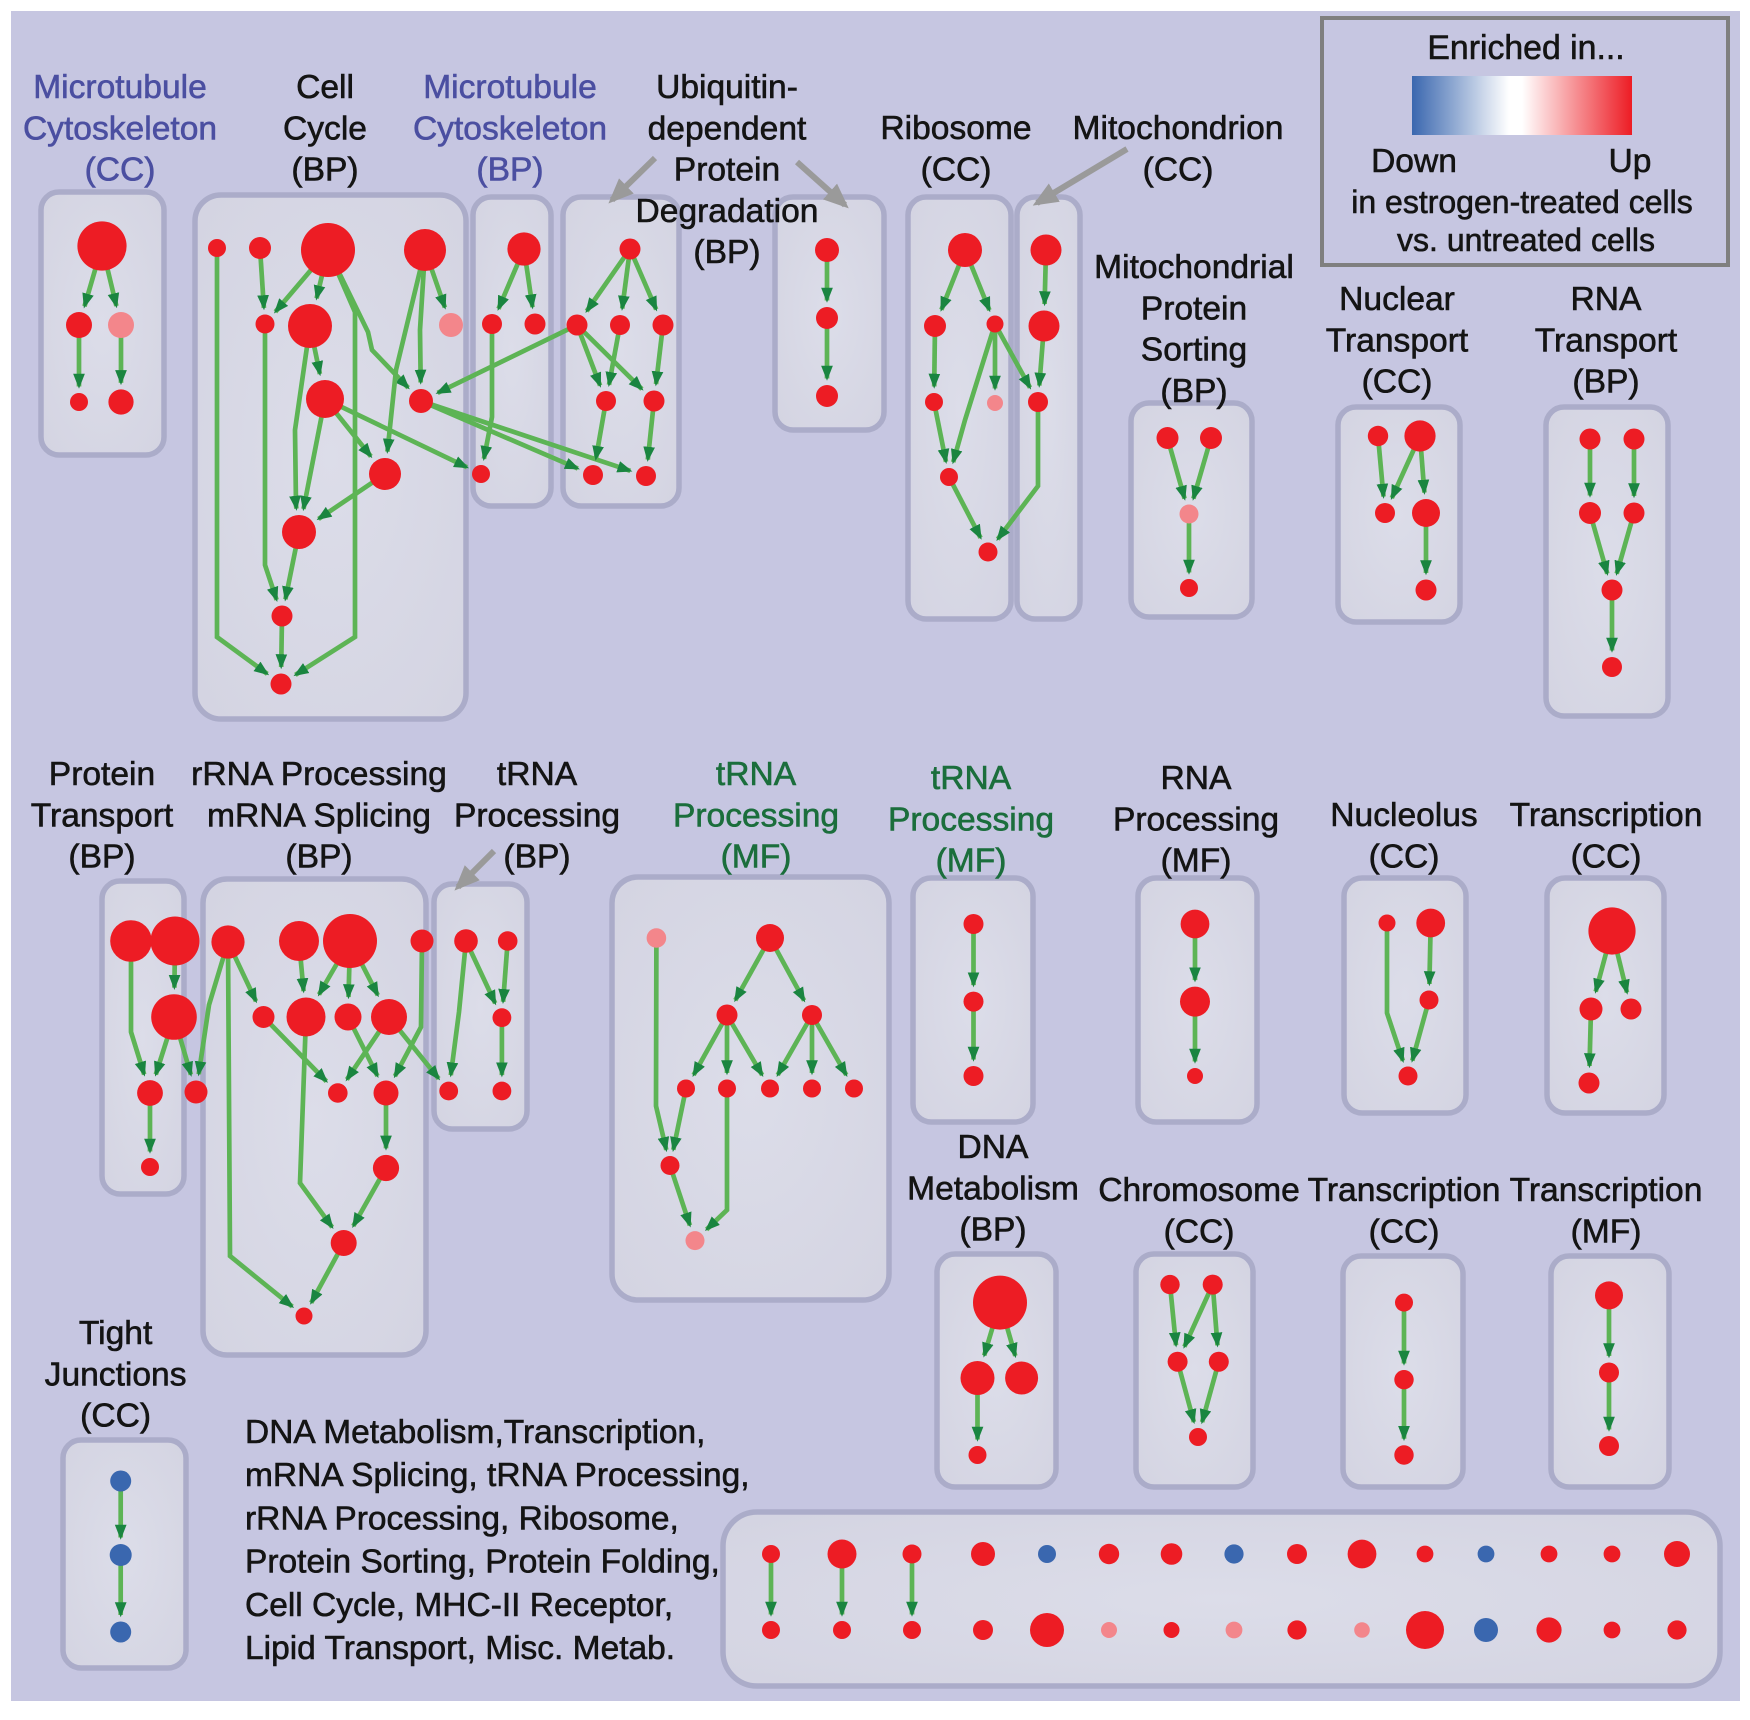 The image size is (1750, 1720). Describe the element at coordinates (1522, 202) in the screenshot. I see `svg-text: in estrogen-treated cells` at that location.